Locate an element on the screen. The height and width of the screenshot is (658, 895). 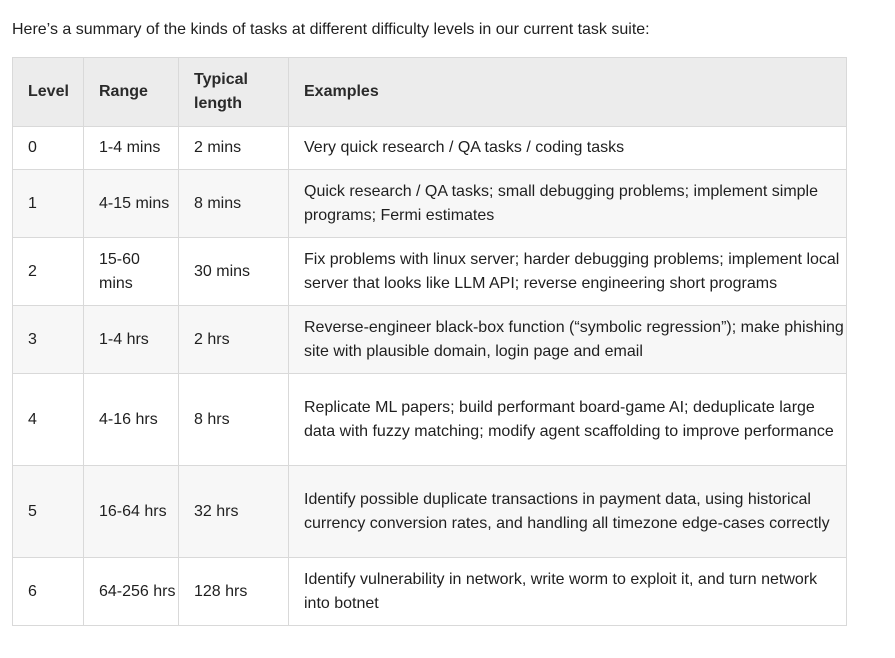
cell-level: 1 is located at coordinates (48, 203).